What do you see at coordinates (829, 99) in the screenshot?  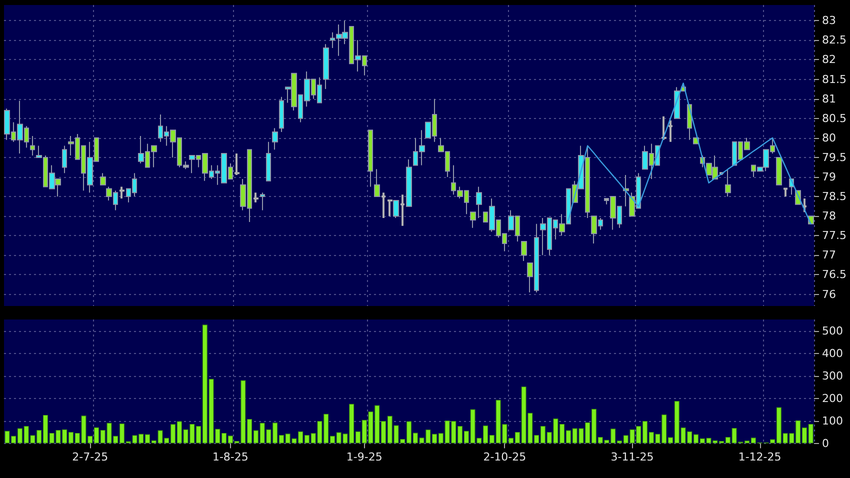 I see `y-tick-label: 81` at bounding box center [829, 99].